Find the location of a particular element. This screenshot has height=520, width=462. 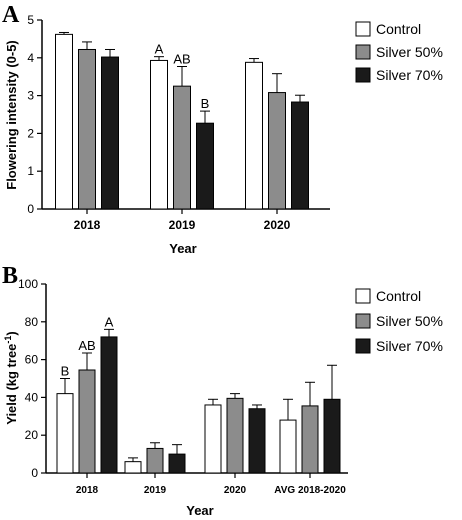

panel-a-xlabel: Year is located at coordinates (182, 248).